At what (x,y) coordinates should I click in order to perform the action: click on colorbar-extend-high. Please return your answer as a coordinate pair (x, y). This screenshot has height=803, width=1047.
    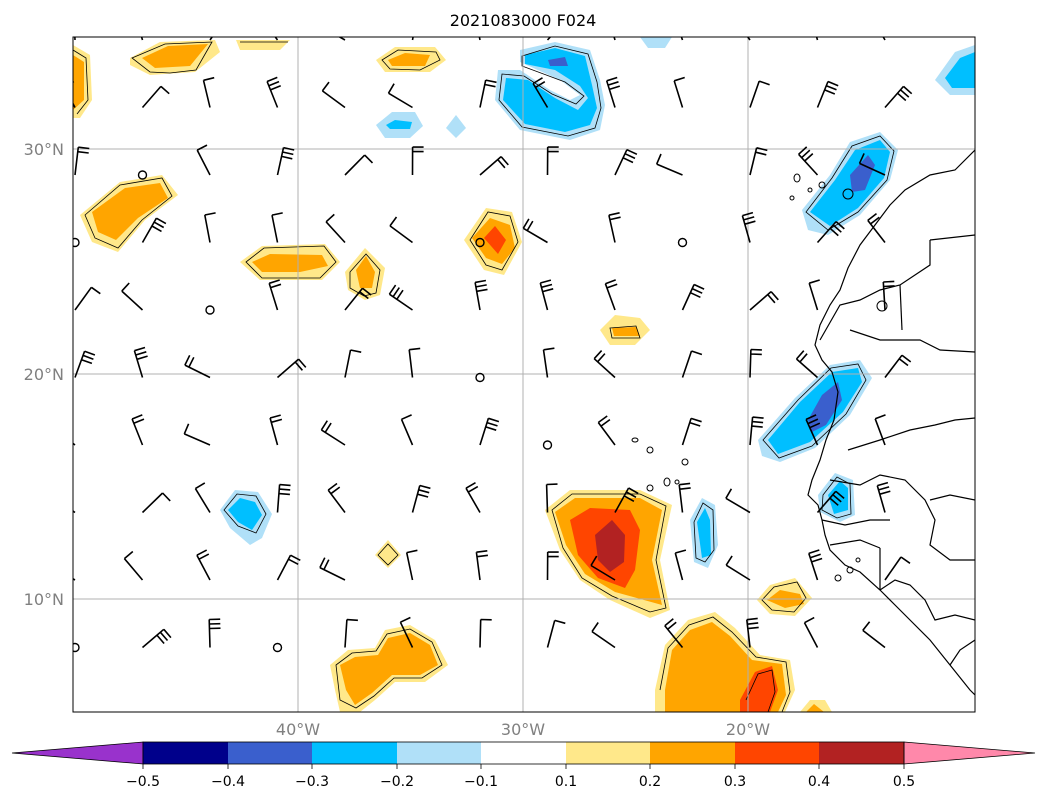
    Looking at the image, I should click on (969, 753).